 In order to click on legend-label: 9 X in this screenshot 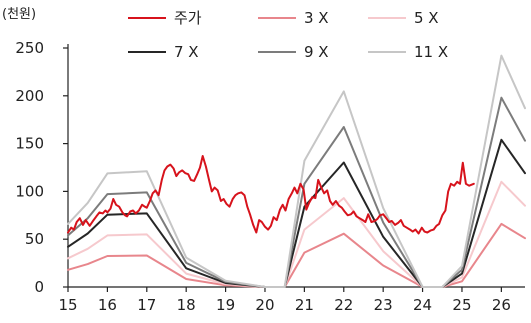, I will do `click(316, 52)`.